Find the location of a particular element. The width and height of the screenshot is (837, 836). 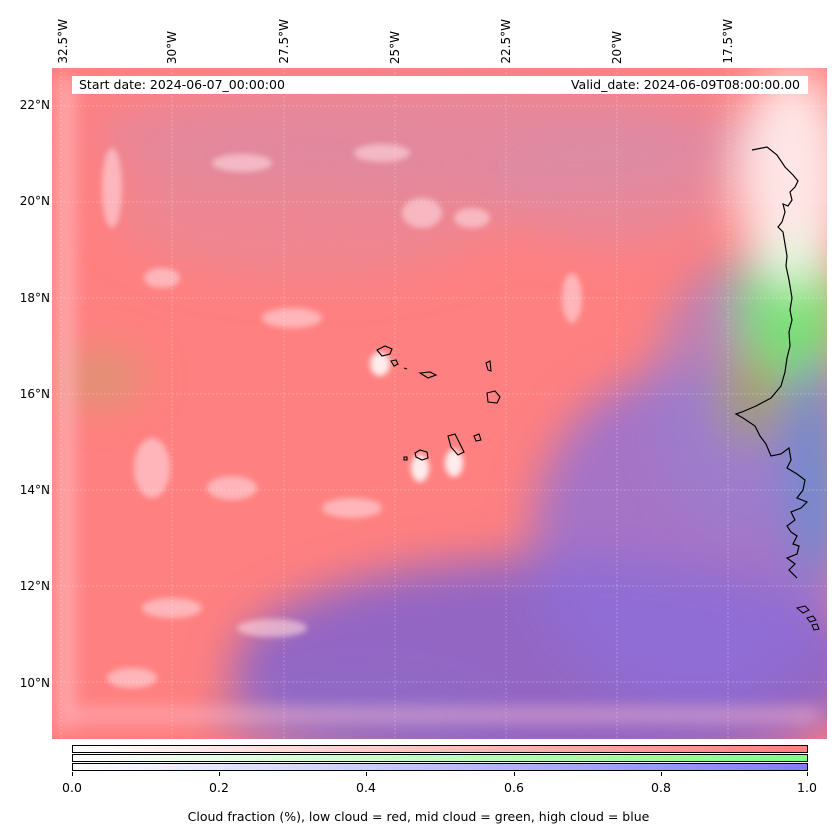

lon-label-17-5w: 17.5°W is located at coordinates (728, 41).